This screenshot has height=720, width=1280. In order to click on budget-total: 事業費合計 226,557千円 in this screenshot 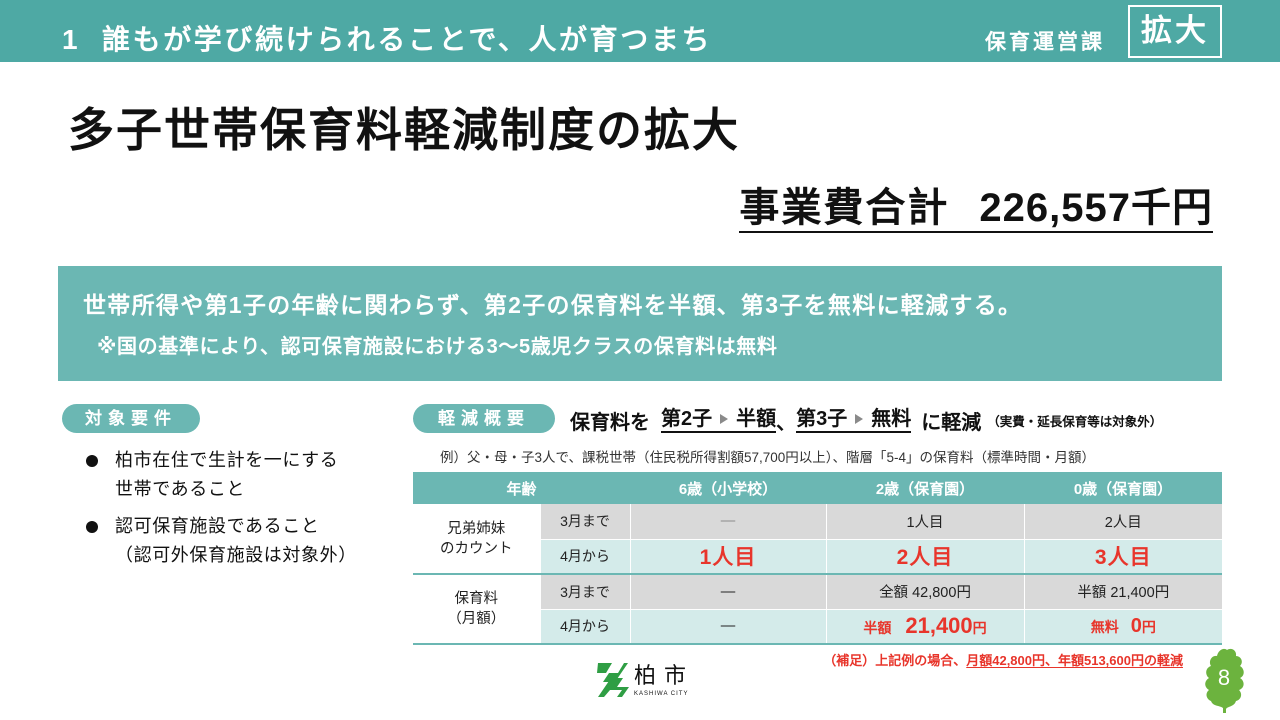, I will do `click(976, 209)`.